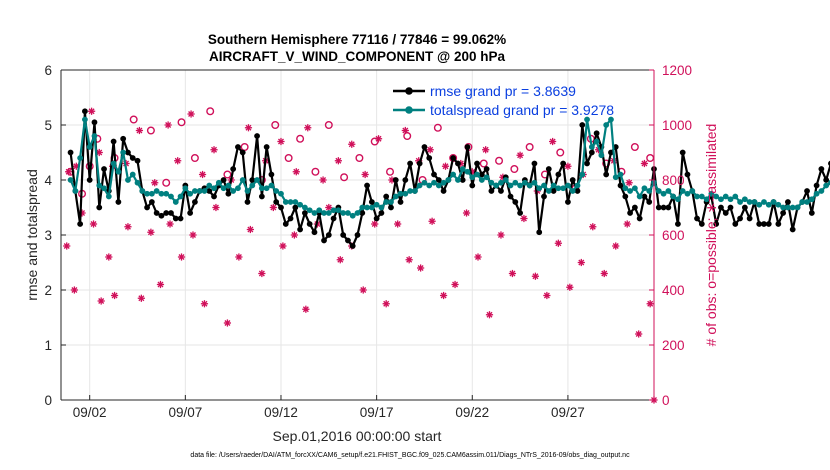 The height and width of the screenshot is (470, 830). What do you see at coordinates (568, 412) in the screenshot?
I see `x-tick-label: 09/27` at bounding box center [568, 412].